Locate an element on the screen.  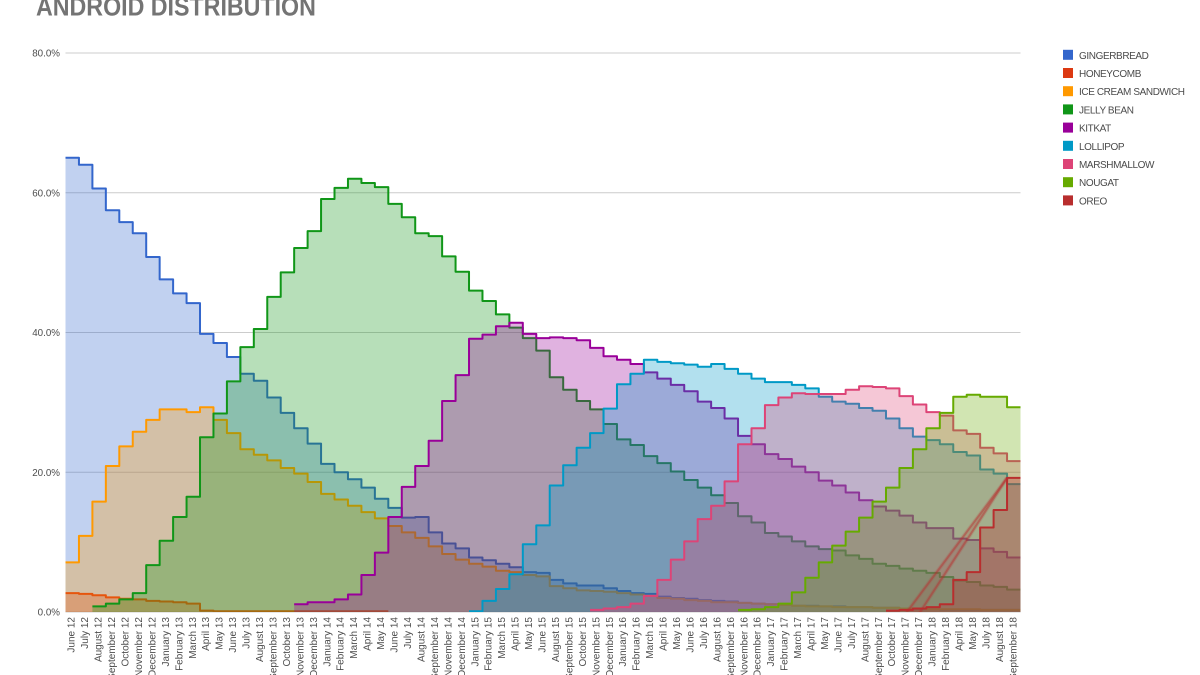
svg-text: May 15 is located at coordinates (529, 633).